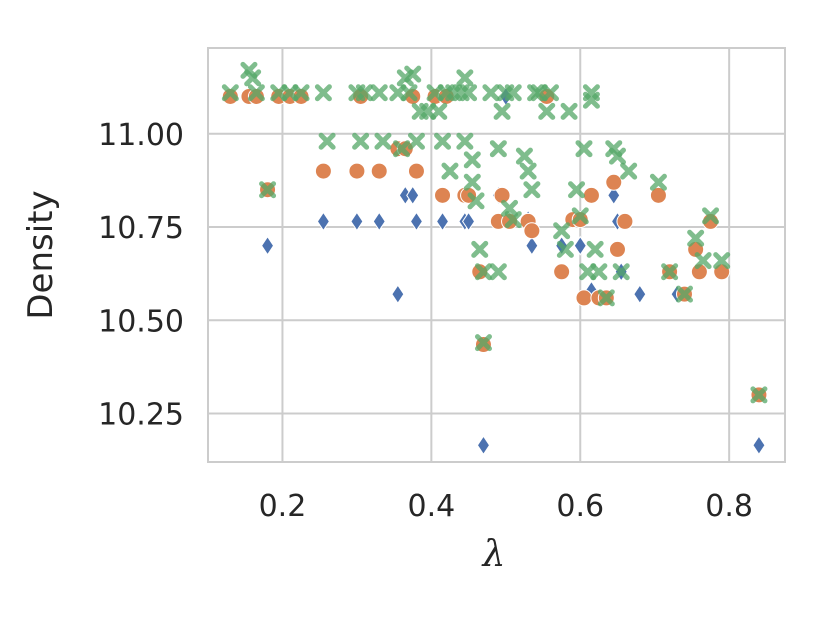 The width and height of the screenshot is (830, 623). What do you see at coordinates (431, 506) in the screenshot?
I see `x-tick-label: 0.4` at bounding box center [431, 506].